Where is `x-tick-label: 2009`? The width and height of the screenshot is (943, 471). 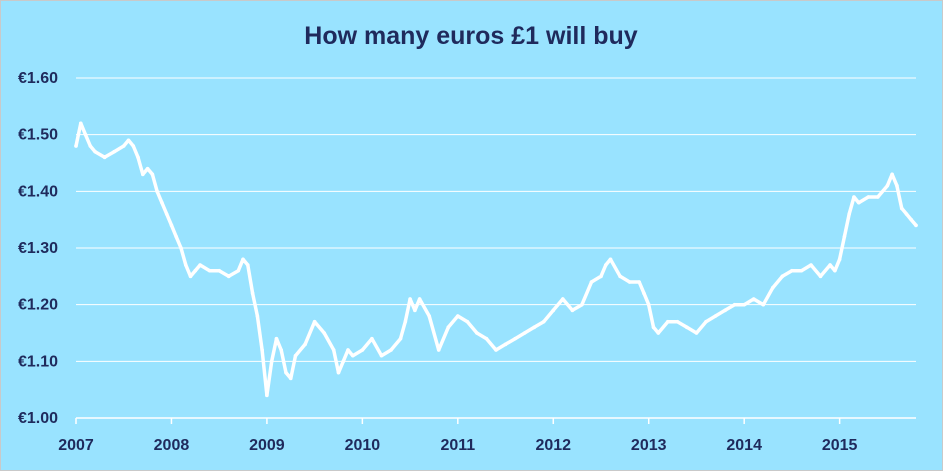
x-tick-label: 2009 is located at coordinates (267, 445).